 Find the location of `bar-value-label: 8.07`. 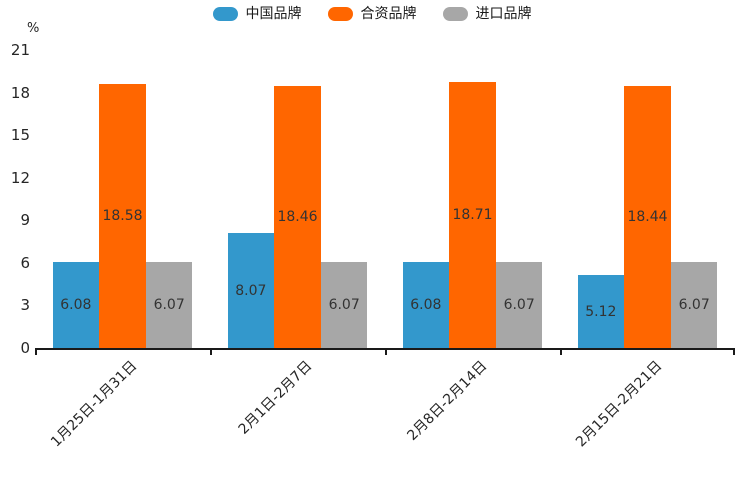

bar-value-label: 8.07 is located at coordinates (251, 290).